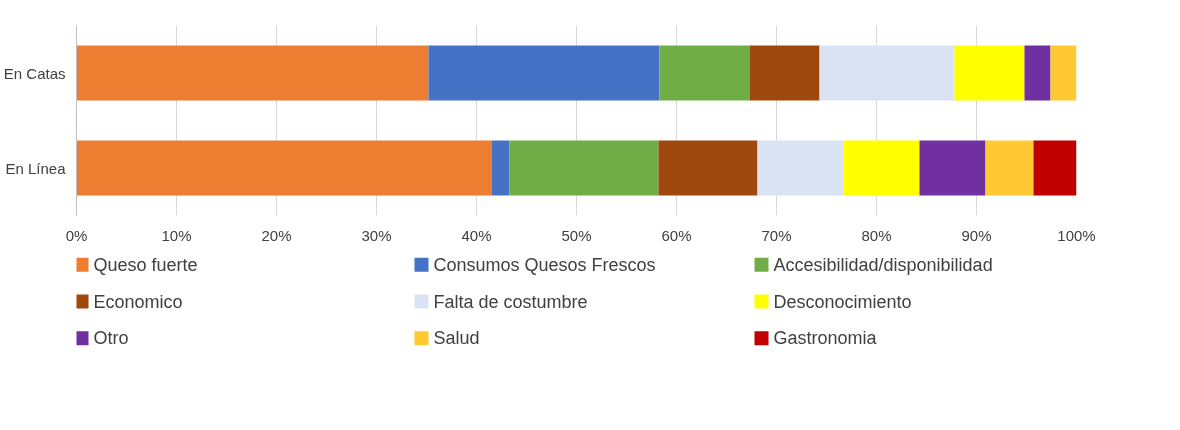 The image size is (1180, 430). What do you see at coordinates (176, 235) in the screenshot?
I see `x-tick-label: 10%` at bounding box center [176, 235].